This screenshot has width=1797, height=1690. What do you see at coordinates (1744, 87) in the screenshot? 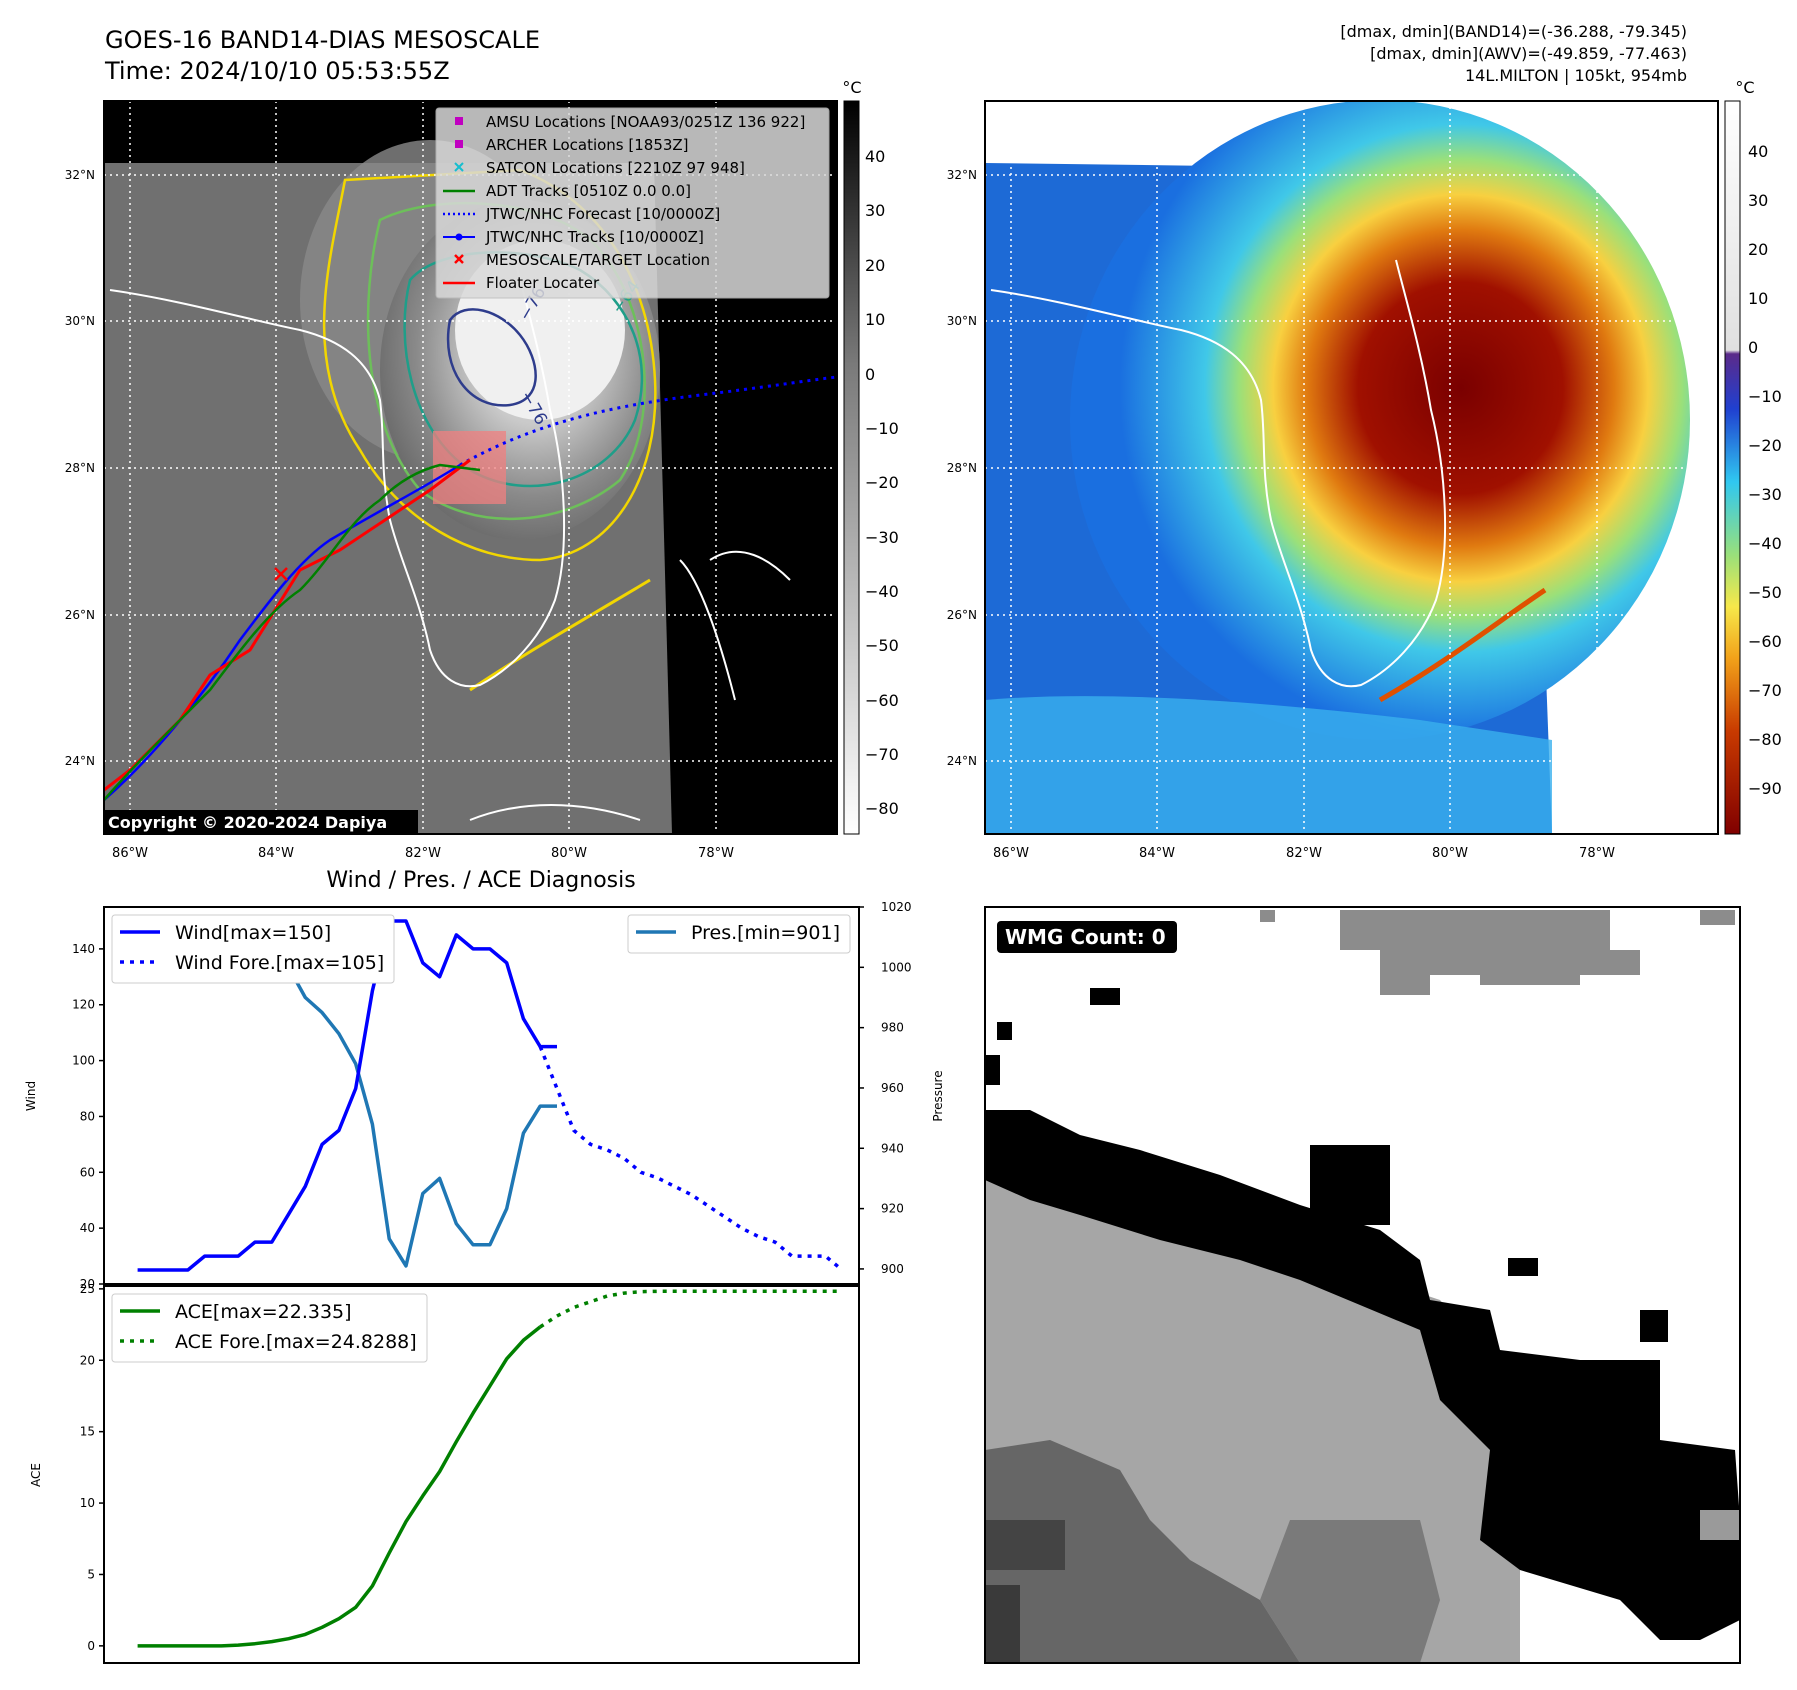
I see `awv-cb-unit: °C` at bounding box center [1744, 87].